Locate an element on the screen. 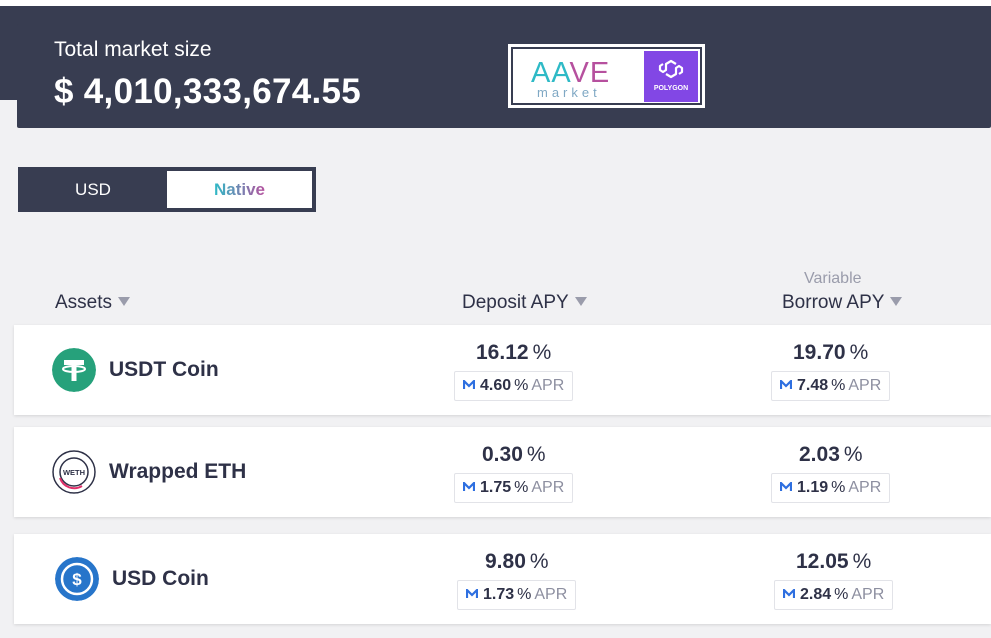  borrow-apy: 12.05% is located at coordinates (834, 561).